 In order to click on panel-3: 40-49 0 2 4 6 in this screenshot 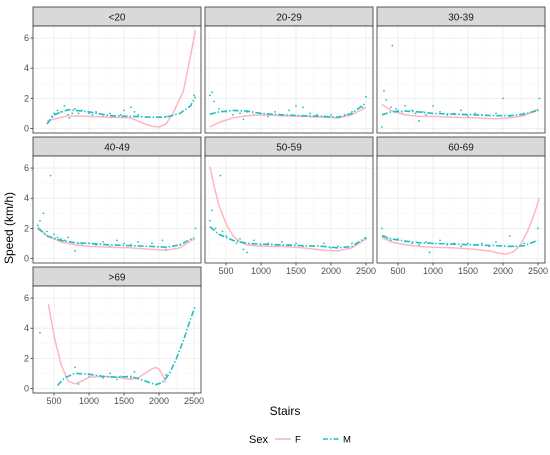, I will do `click(113, 200)`.